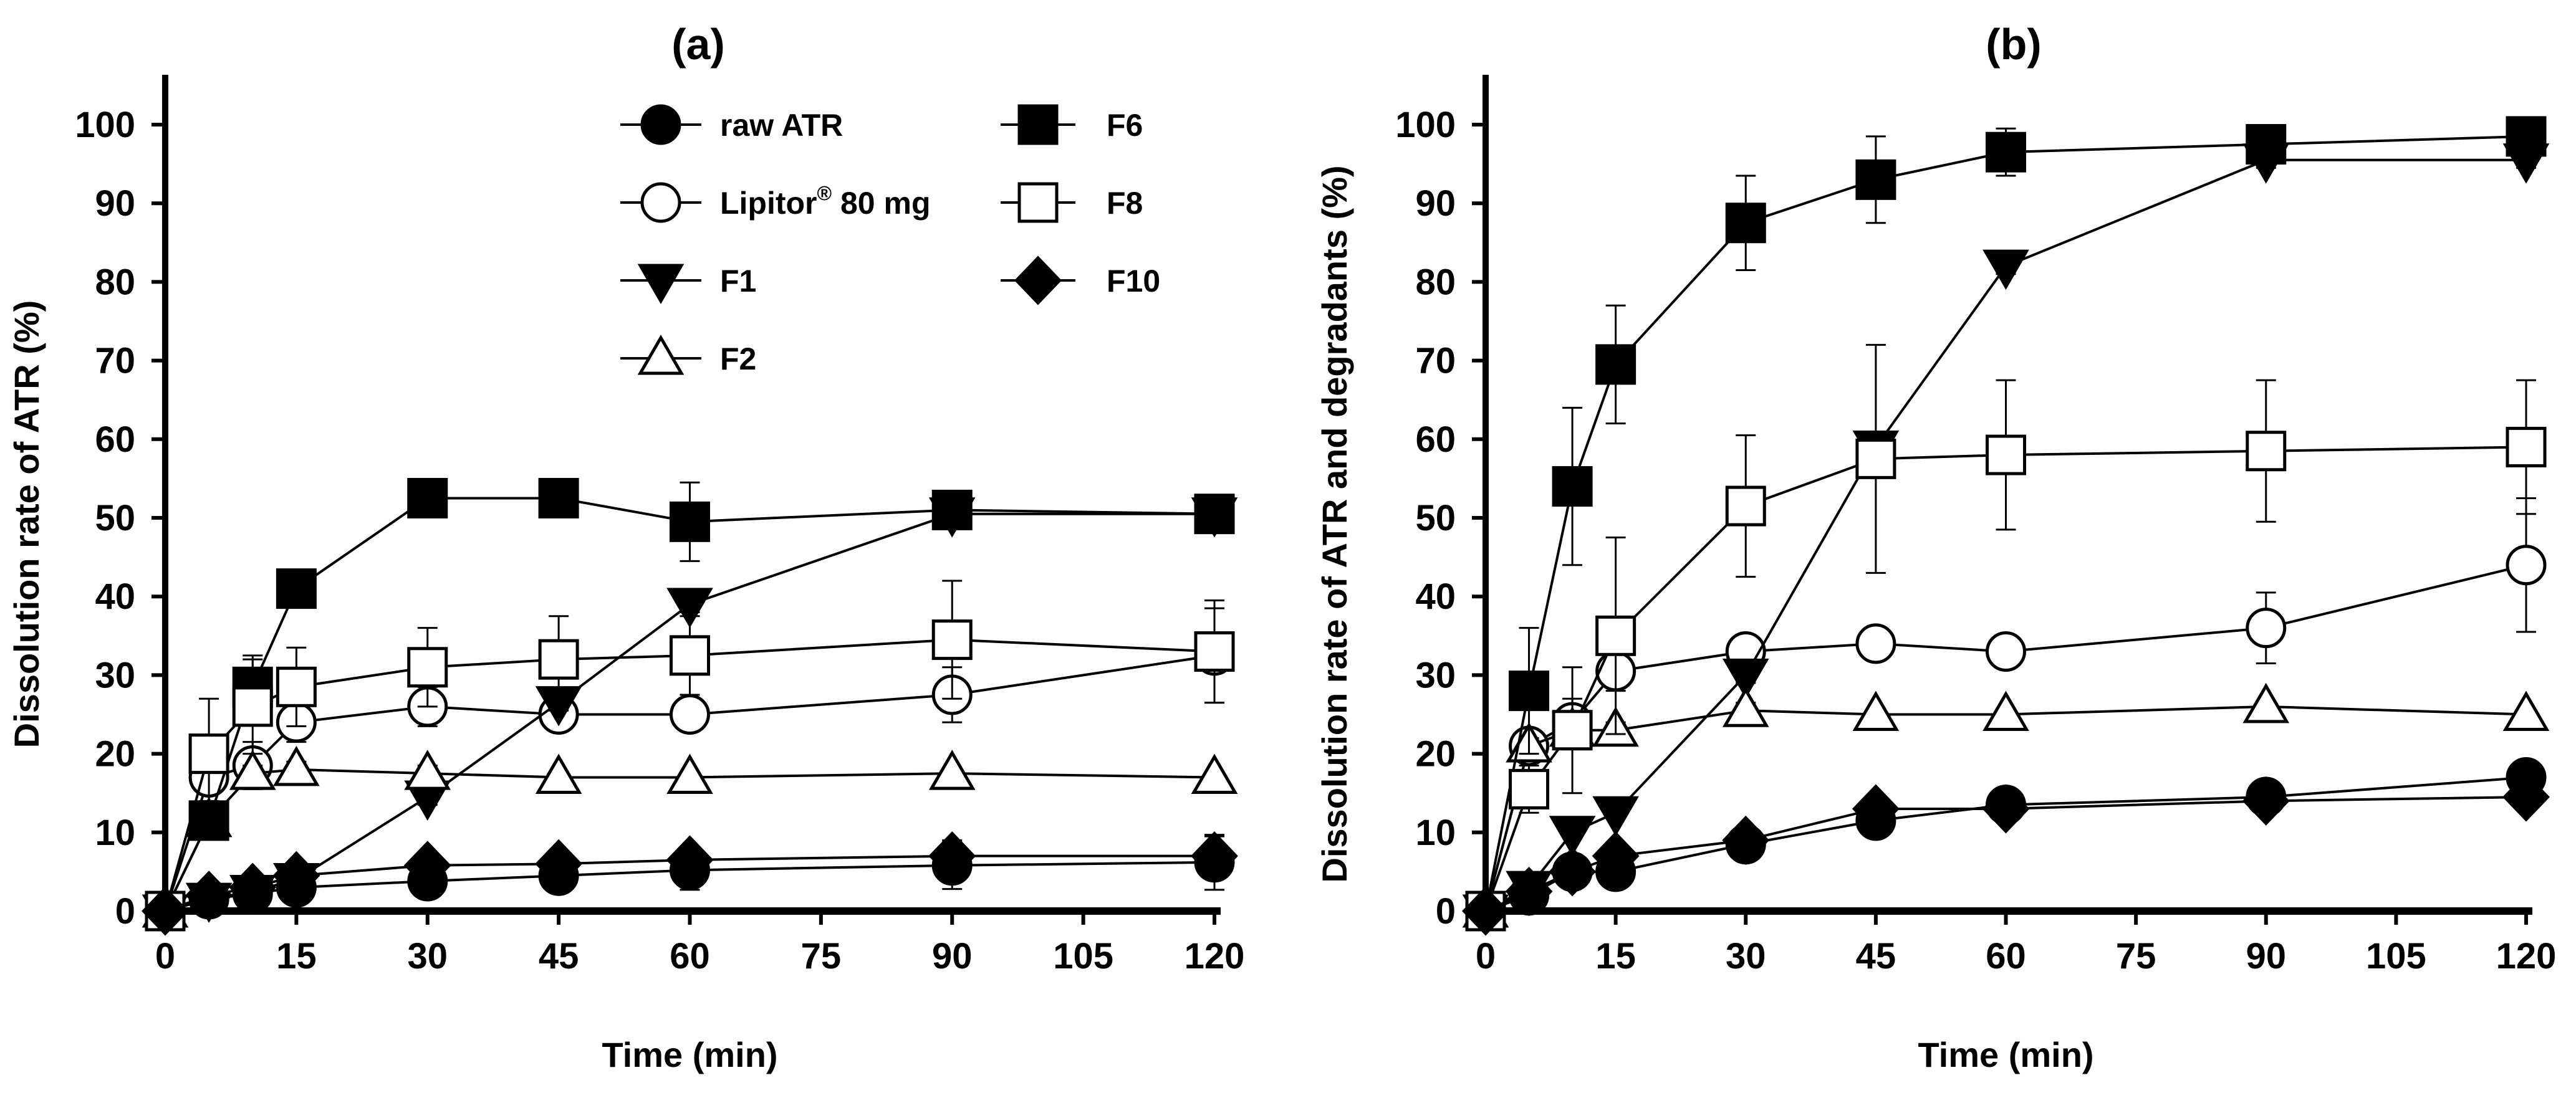 The image size is (2576, 1098). Describe the element at coordinates (2013, 45) in the screenshot. I see `panel-title: (b)` at that location.